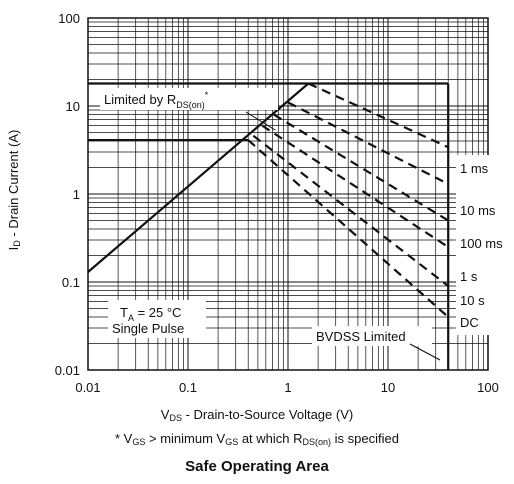  Describe the element at coordinates (388, 387) in the screenshot. I see `x-tick-label: 10` at that location.